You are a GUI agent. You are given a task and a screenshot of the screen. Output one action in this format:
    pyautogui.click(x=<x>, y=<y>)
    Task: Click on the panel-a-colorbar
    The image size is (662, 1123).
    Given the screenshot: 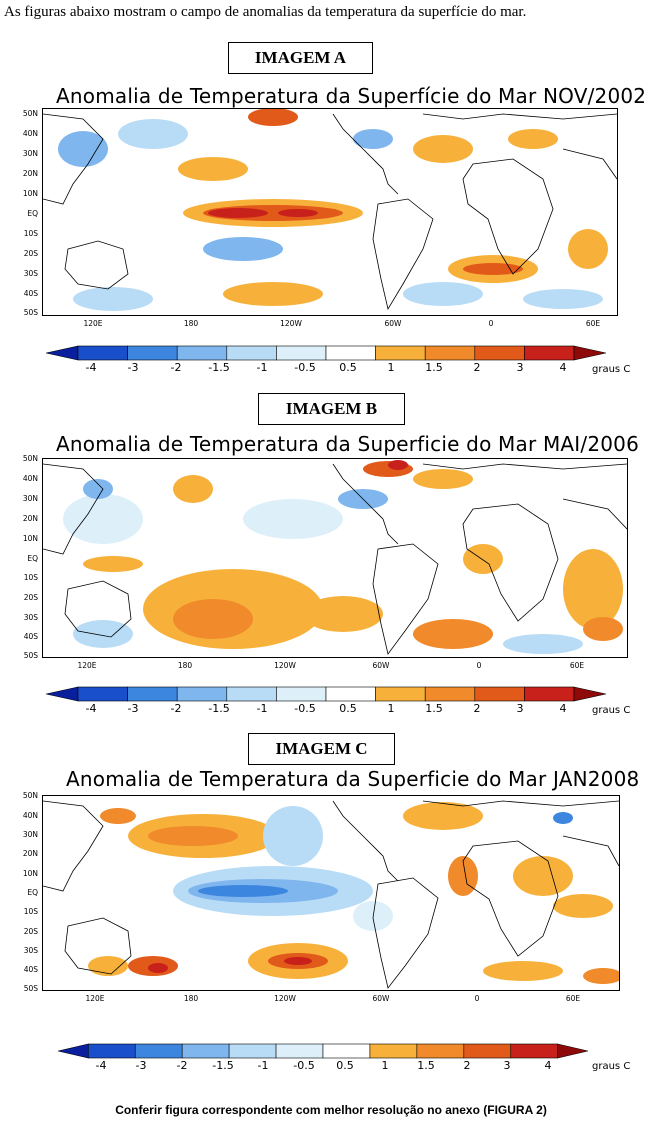 What is the action you would take?
    pyautogui.click(x=326, y=353)
    